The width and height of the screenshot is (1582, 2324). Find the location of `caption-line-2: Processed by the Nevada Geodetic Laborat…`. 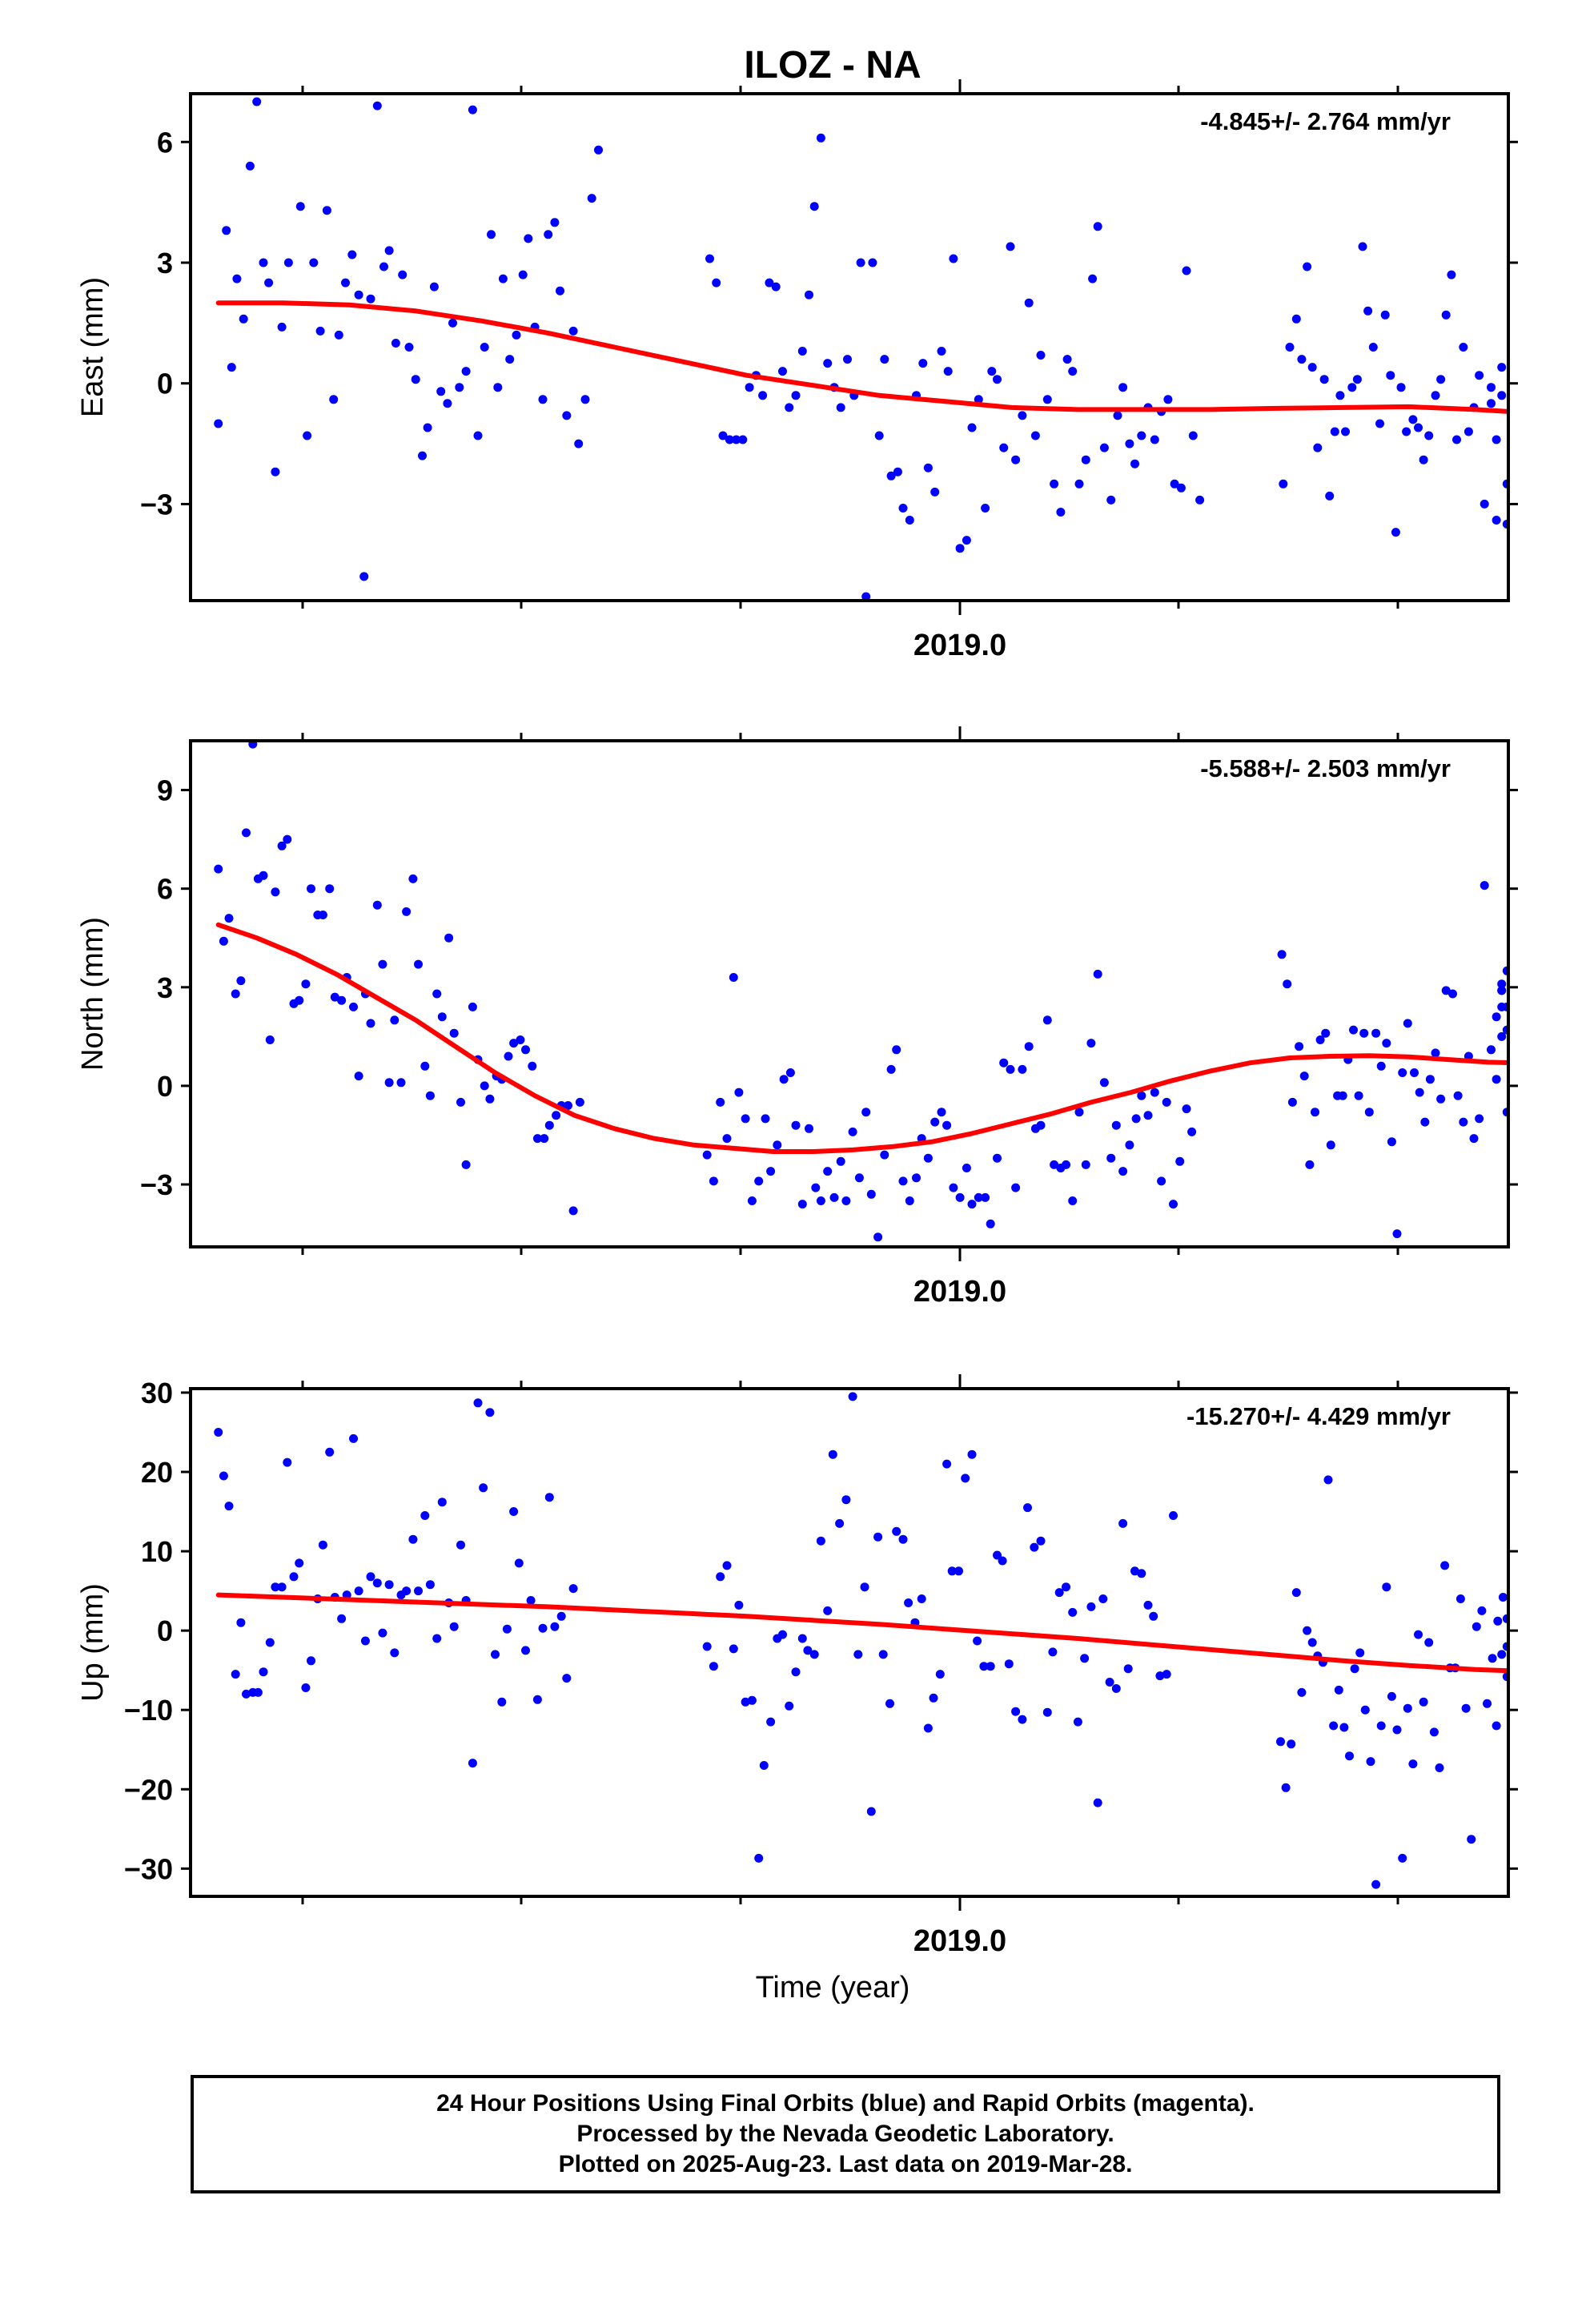

caption-line-2: Processed by the Nevada Geodetic Laborat… is located at coordinates (845, 2134).